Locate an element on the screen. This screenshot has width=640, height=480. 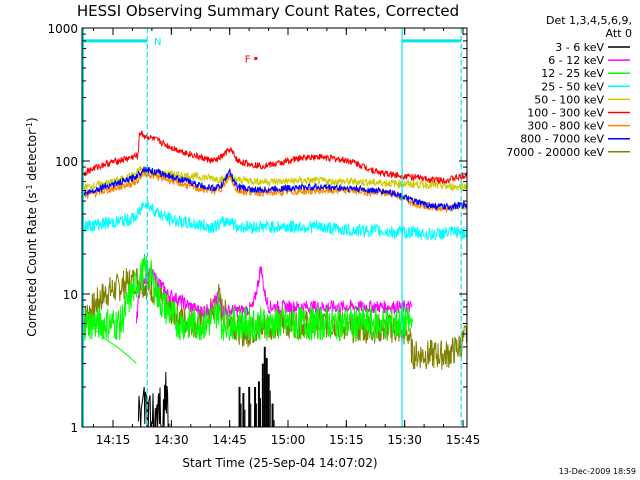
series-line-25-50-kev is located at coordinates (274, 220).